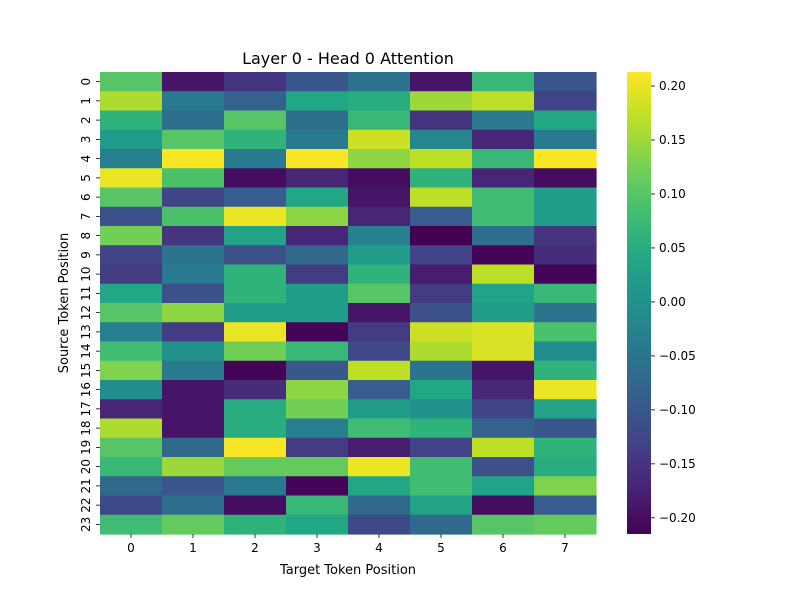  I want to click on y-tick-label: 21, so click(86, 485).